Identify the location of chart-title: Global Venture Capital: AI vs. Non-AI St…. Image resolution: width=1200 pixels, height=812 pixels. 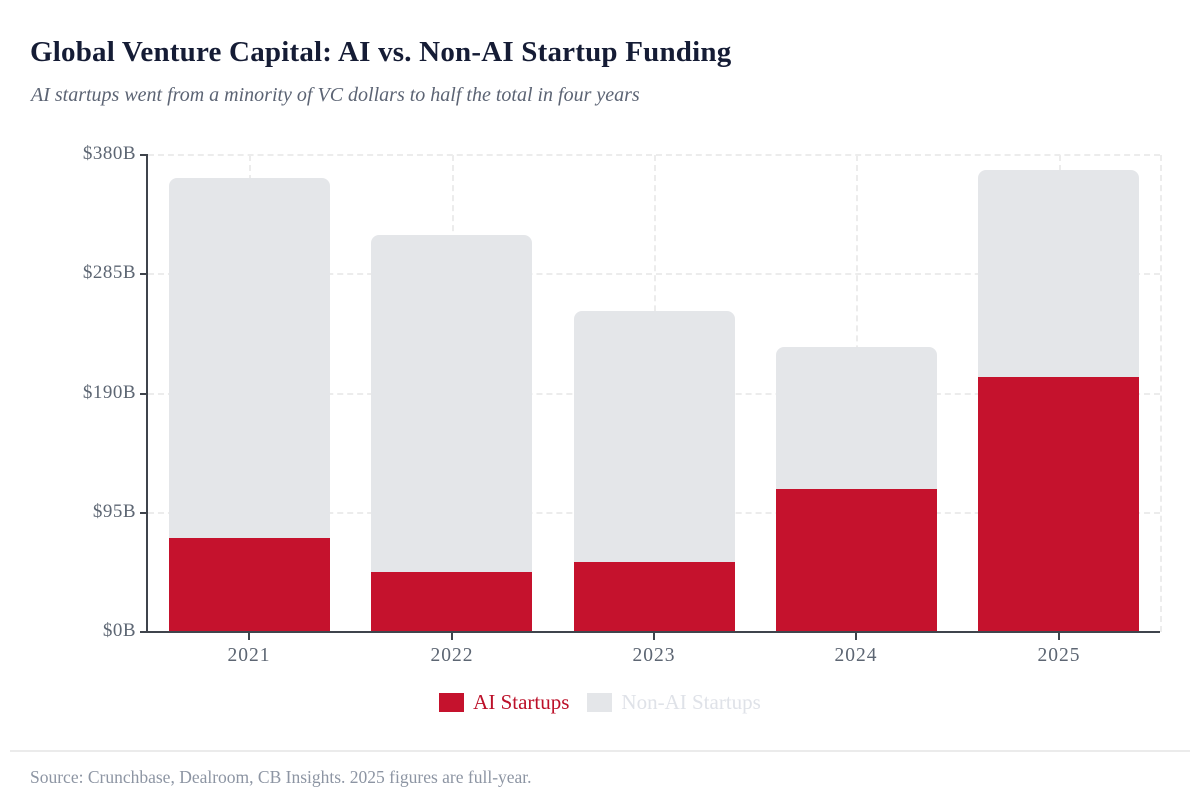
(381, 52).